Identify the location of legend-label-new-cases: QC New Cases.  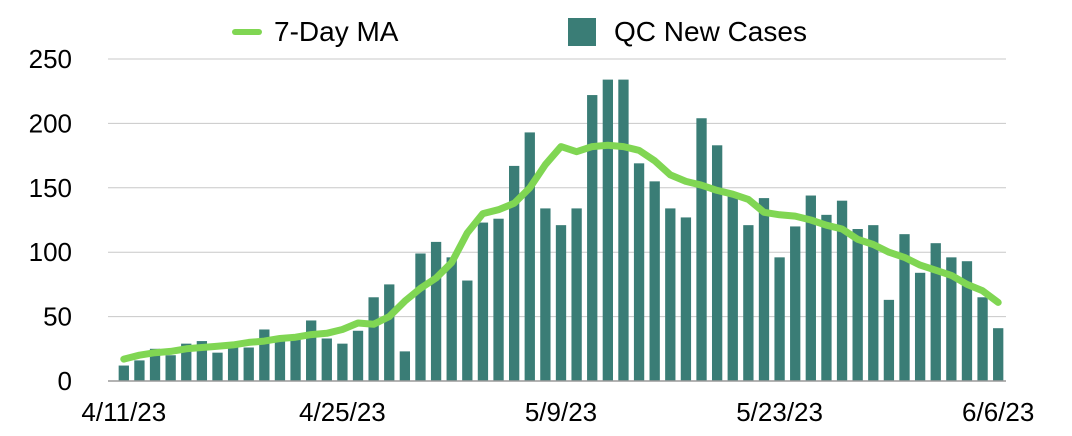
(710, 31).